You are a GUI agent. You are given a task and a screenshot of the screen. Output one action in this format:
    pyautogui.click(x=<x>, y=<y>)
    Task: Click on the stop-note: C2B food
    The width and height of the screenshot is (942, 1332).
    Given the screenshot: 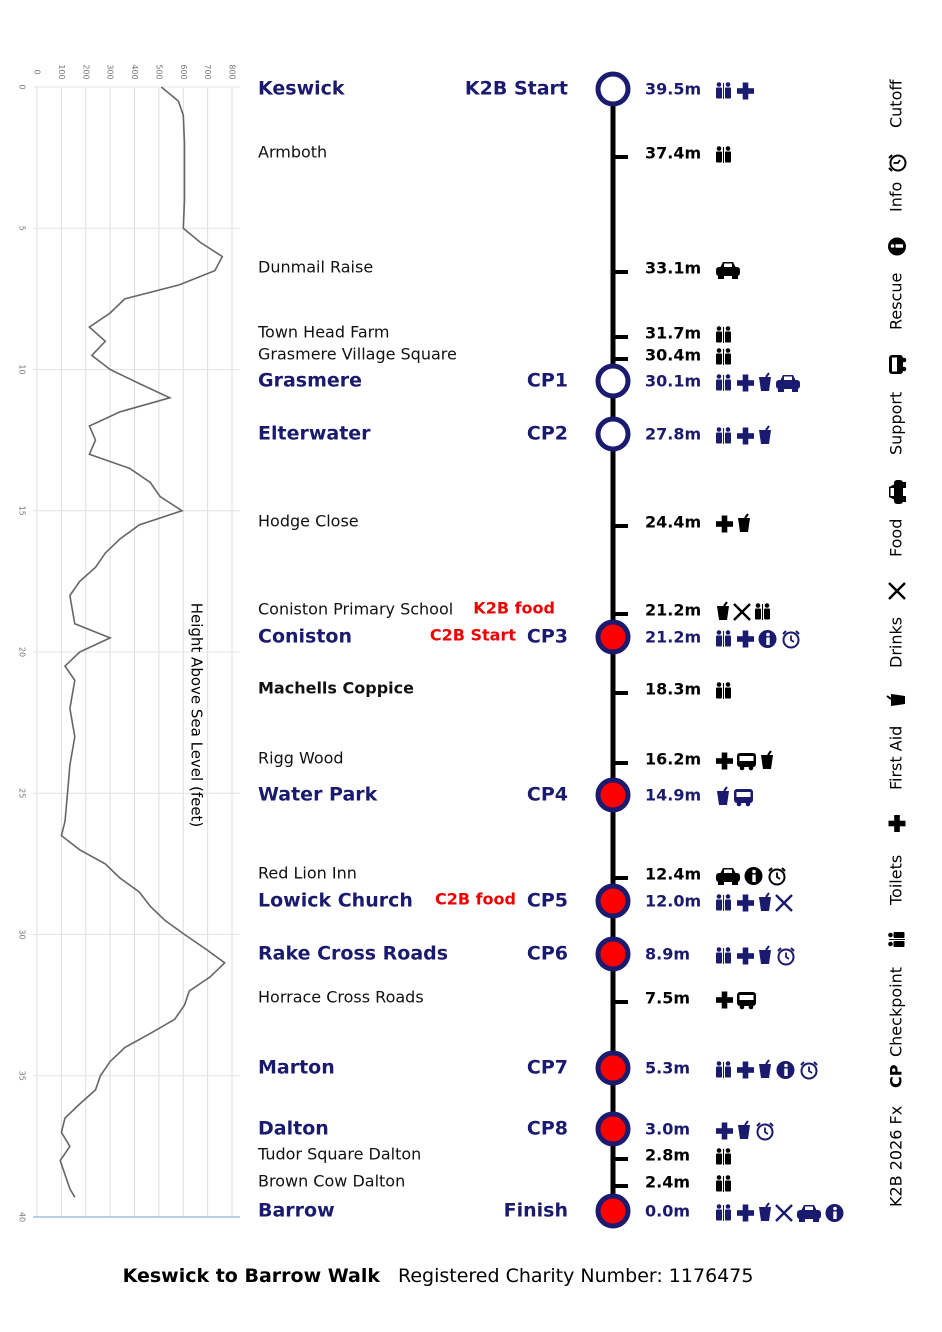 What is the action you would take?
    pyautogui.click(x=475, y=899)
    